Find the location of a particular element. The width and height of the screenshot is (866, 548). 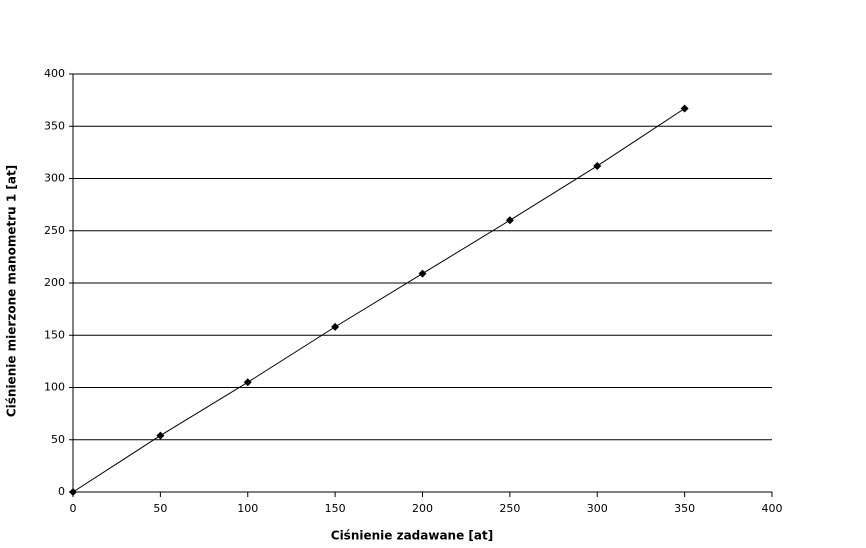

y-tick-label: 200 is located at coordinates (54, 282).